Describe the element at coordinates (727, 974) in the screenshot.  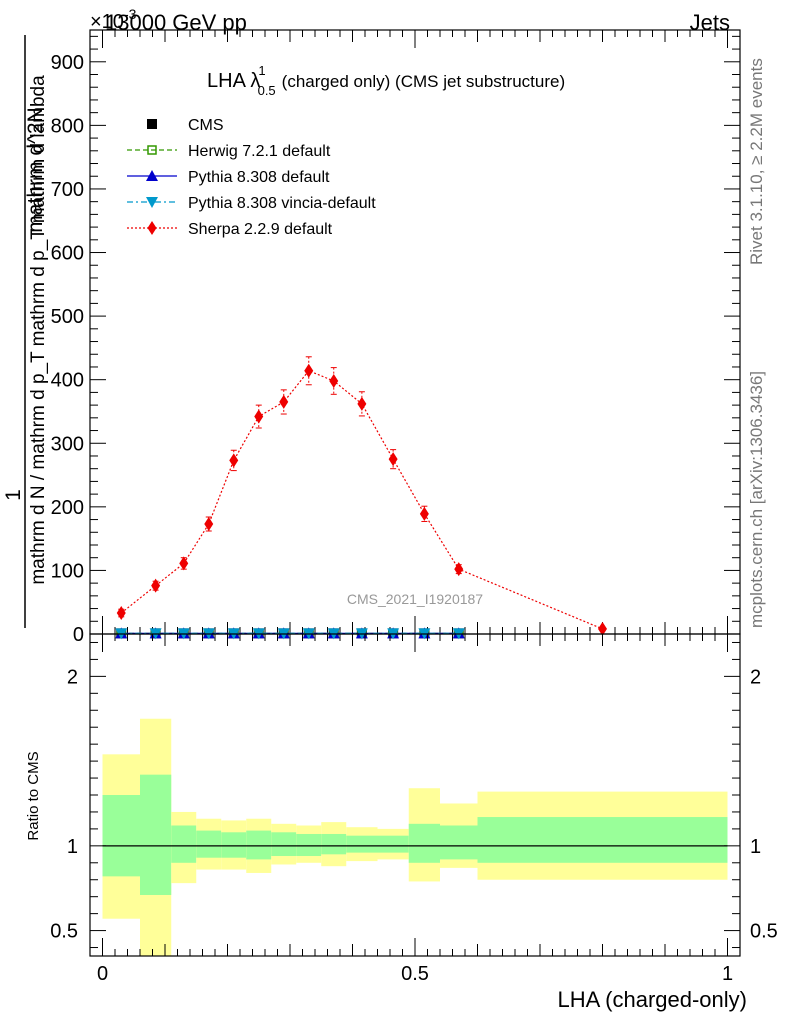
I see `ratio-xtick-label: 1` at that location.